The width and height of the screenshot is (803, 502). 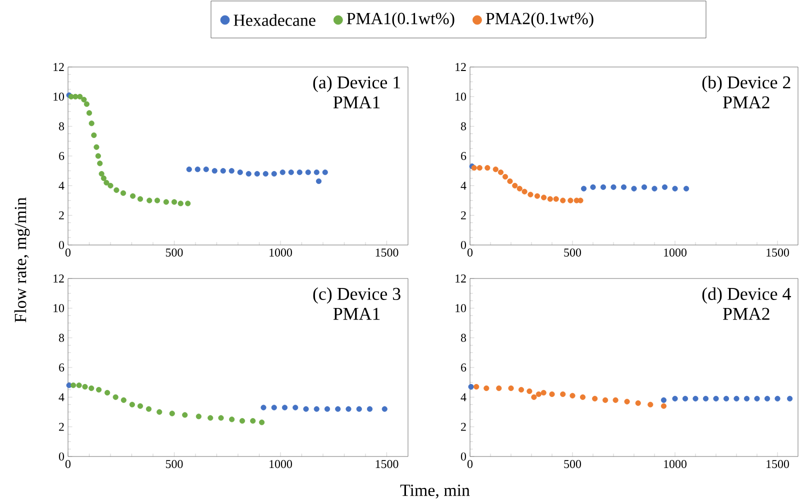 I want to click on legend-label: PMA2(0.1wt%), so click(x=540, y=20).